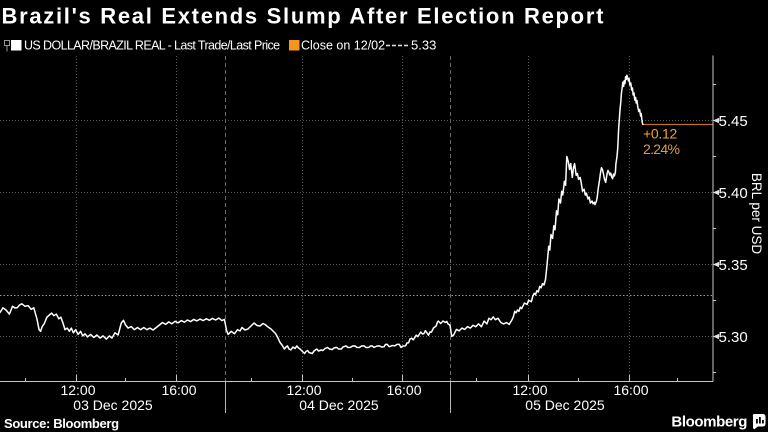 The image size is (768, 432). I want to click on svg-text: 5.30, so click(733, 337).